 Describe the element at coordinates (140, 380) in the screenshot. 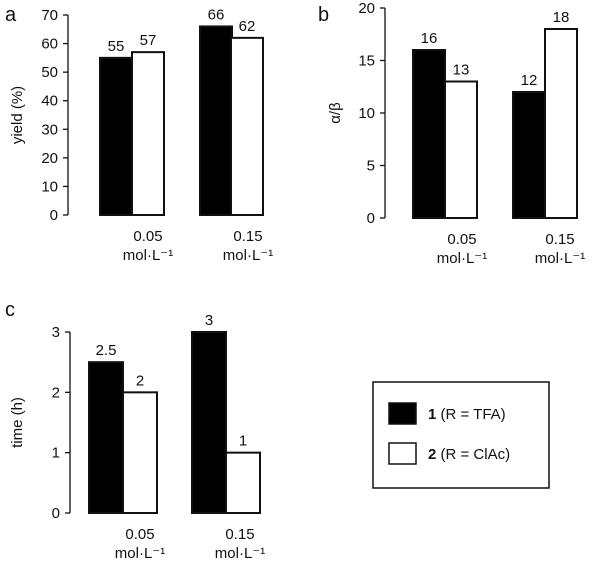

I see `data-label: 2` at that location.